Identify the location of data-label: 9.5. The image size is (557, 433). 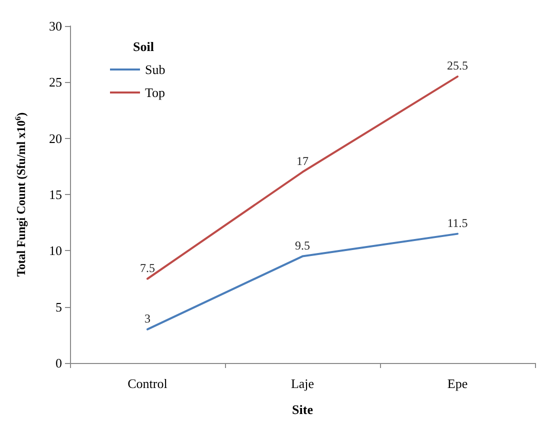
(302, 245).